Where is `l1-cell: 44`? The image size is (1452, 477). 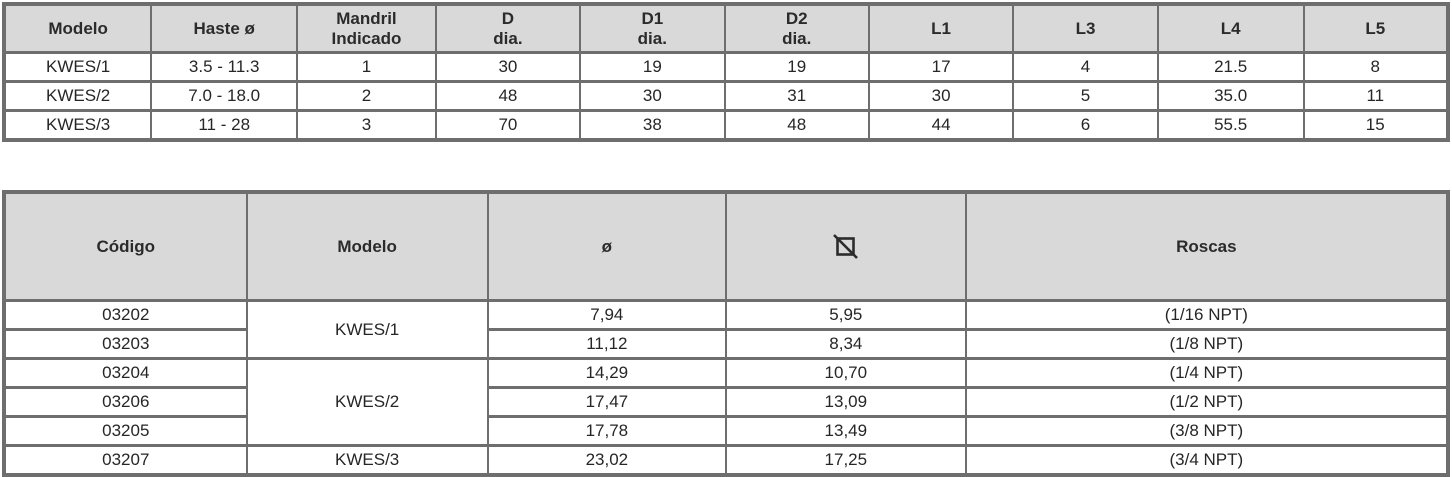 l1-cell: 44 is located at coordinates (941, 125).